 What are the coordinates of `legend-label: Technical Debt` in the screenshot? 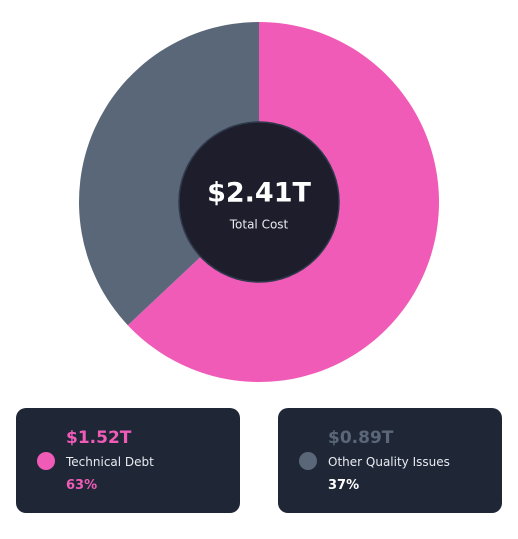 It's located at (110, 462).